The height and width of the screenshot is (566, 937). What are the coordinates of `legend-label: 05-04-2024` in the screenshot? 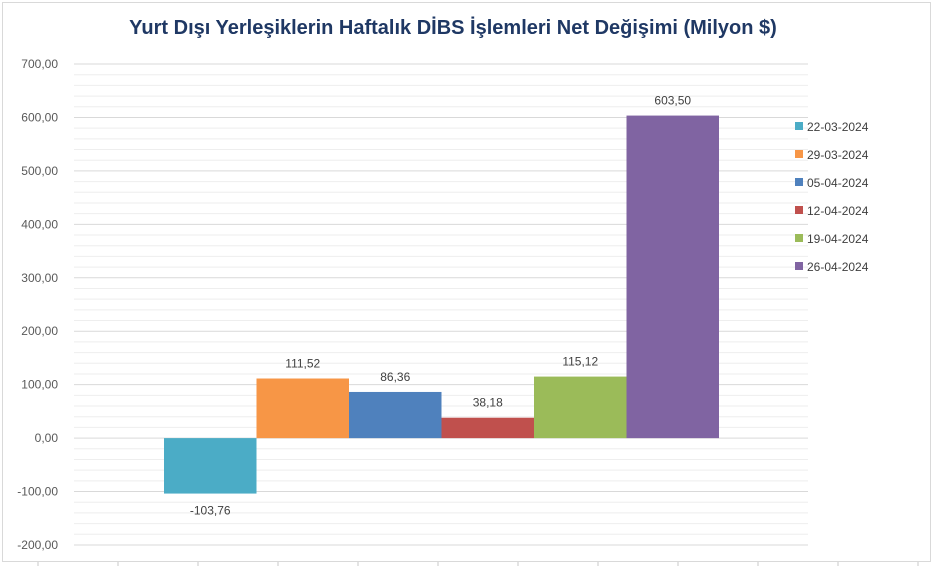 It's located at (838, 183).